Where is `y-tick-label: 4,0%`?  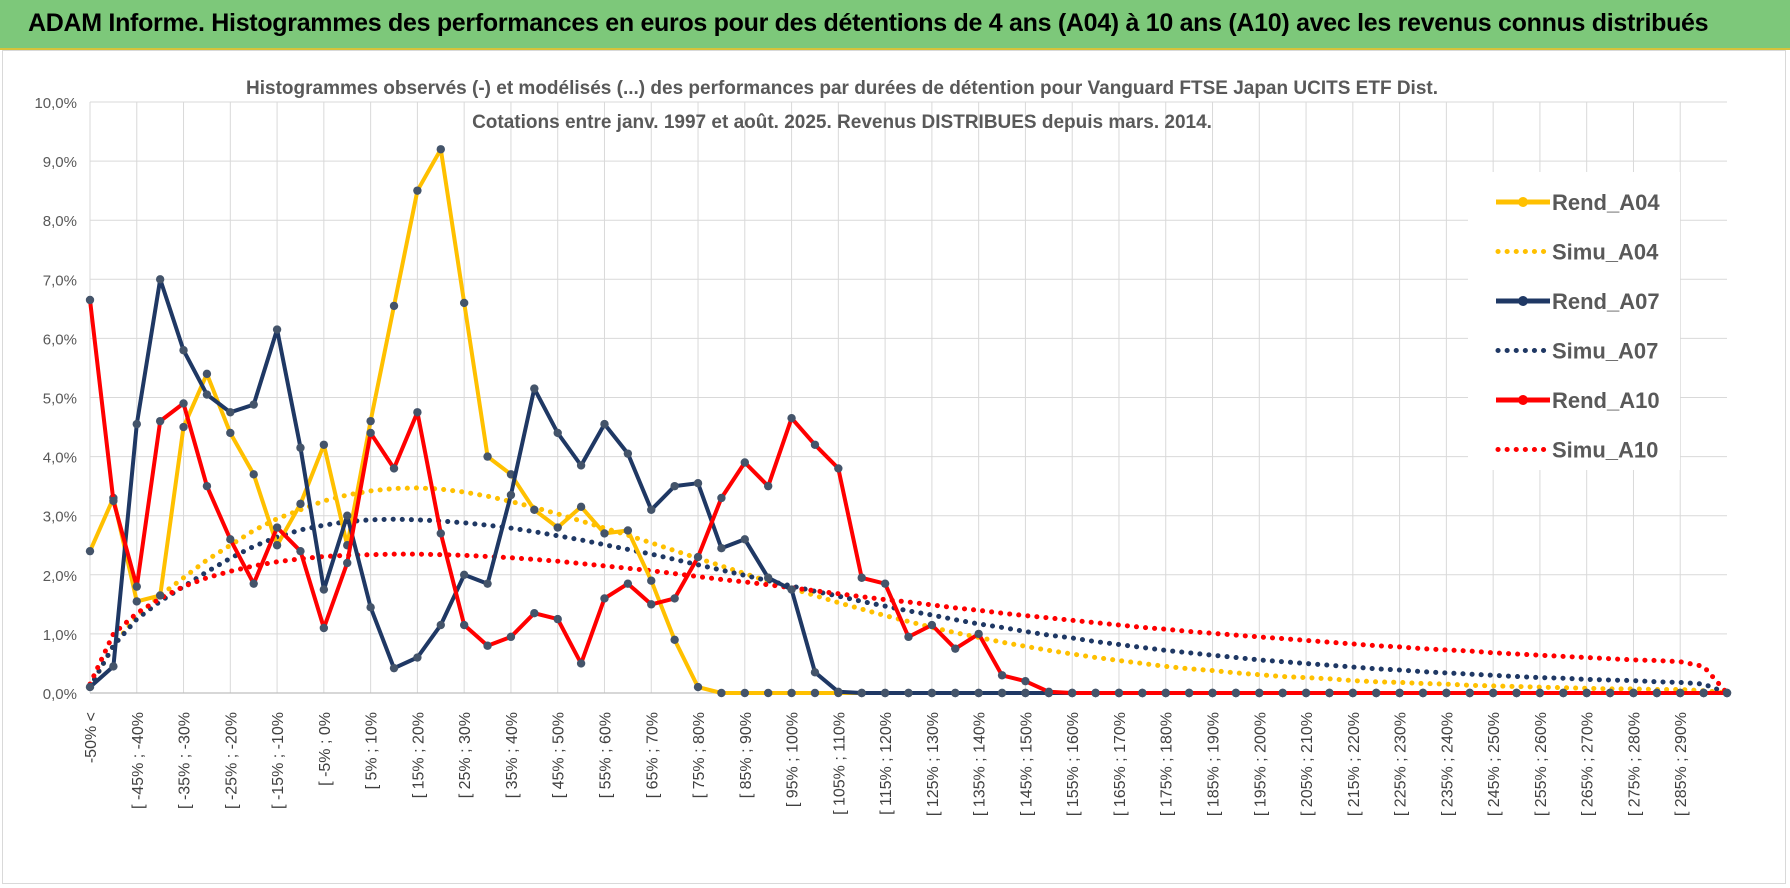 y-tick-label: 4,0% is located at coordinates (60, 458).